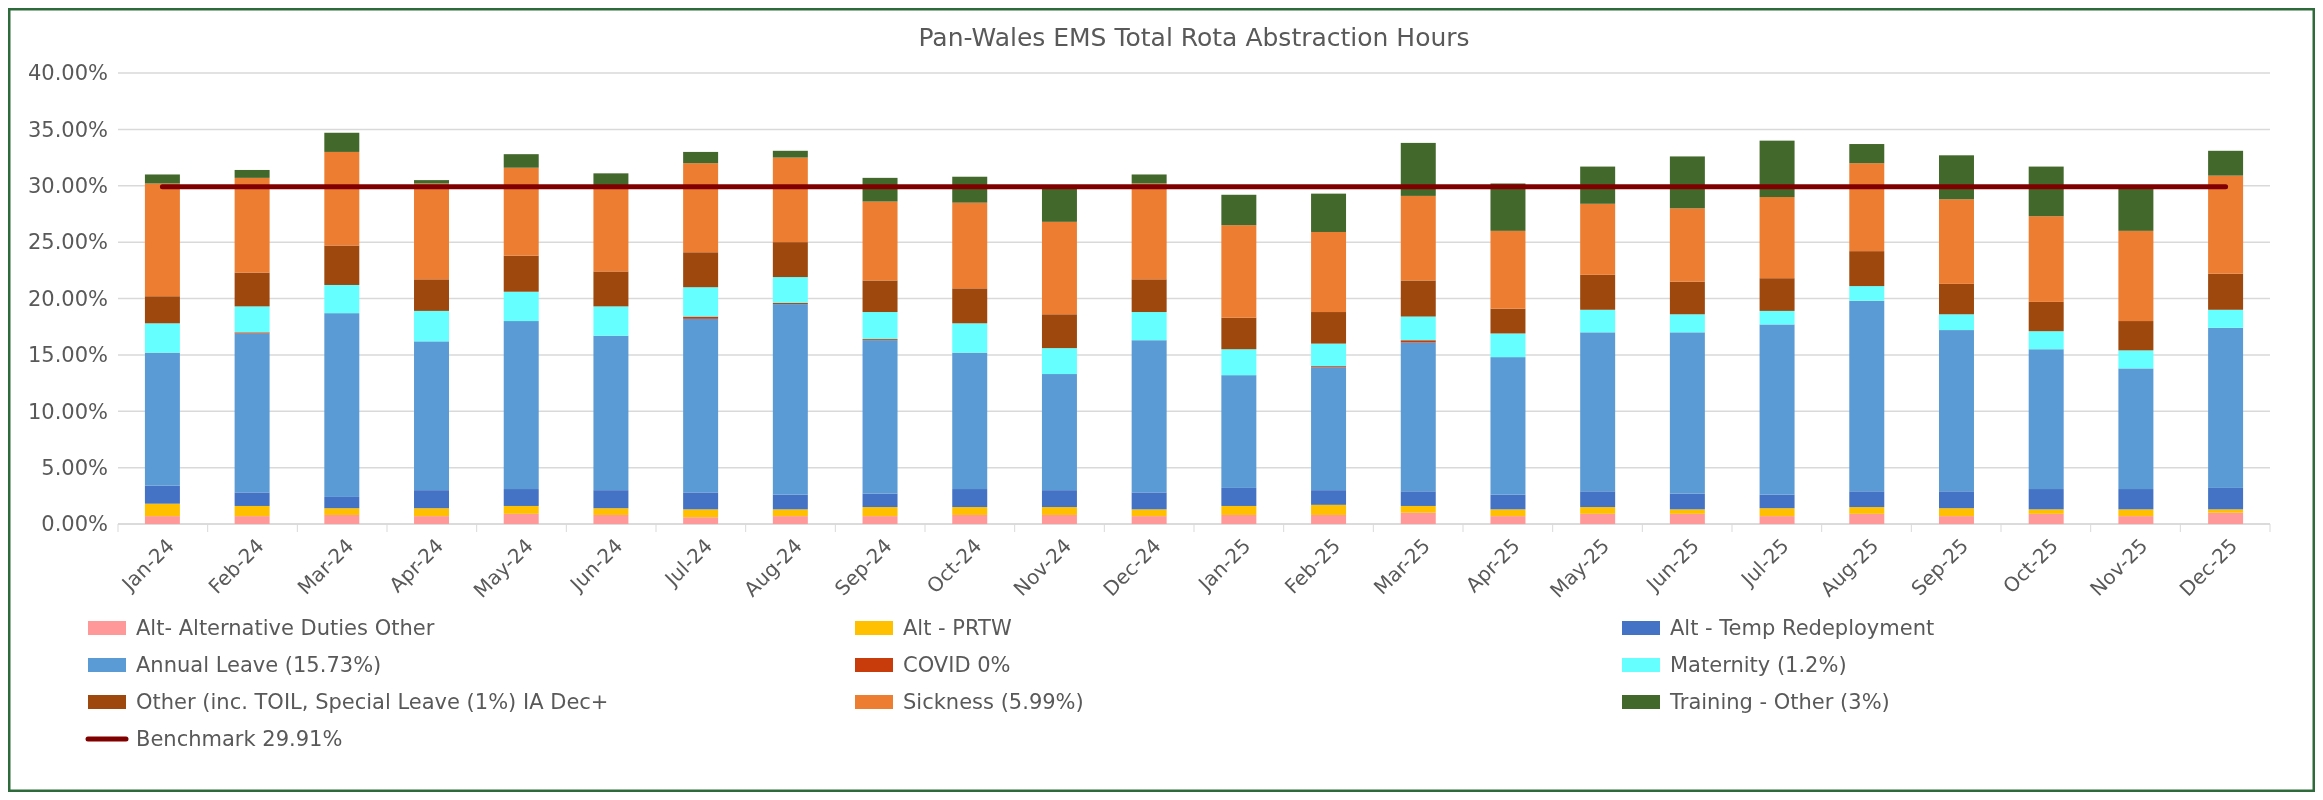  Describe the element at coordinates (285, 628) in the screenshot. I see `legend-label: Alt- Alternative Duties Other` at that location.